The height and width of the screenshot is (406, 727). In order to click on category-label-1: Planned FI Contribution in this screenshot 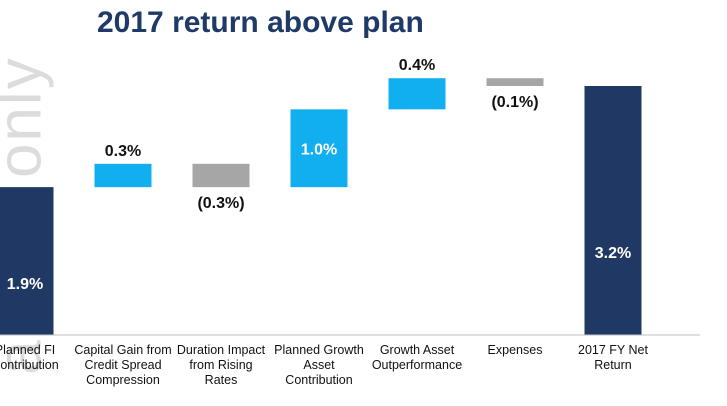, I will do `click(29, 357)`.